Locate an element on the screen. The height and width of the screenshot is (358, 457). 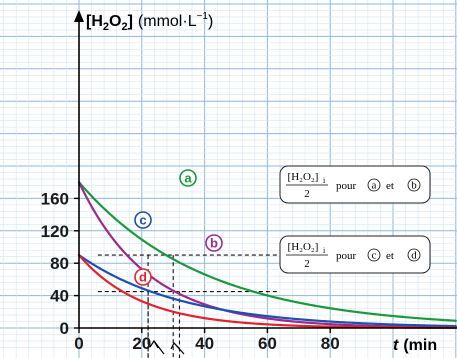
annotation-label-1: a is located at coordinates (374, 186).